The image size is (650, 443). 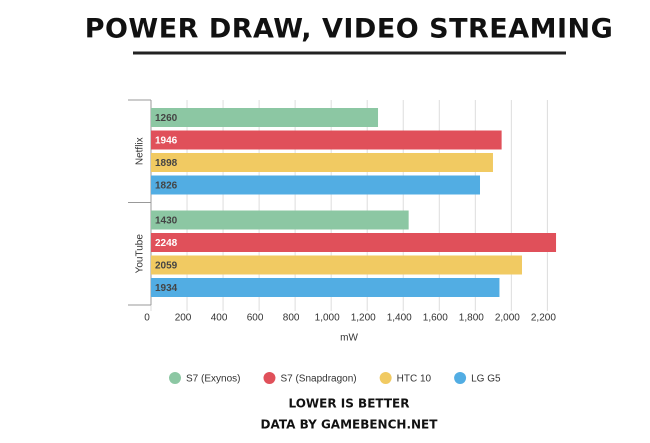 I want to click on legend-label: HTC 10, so click(x=414, y=379).